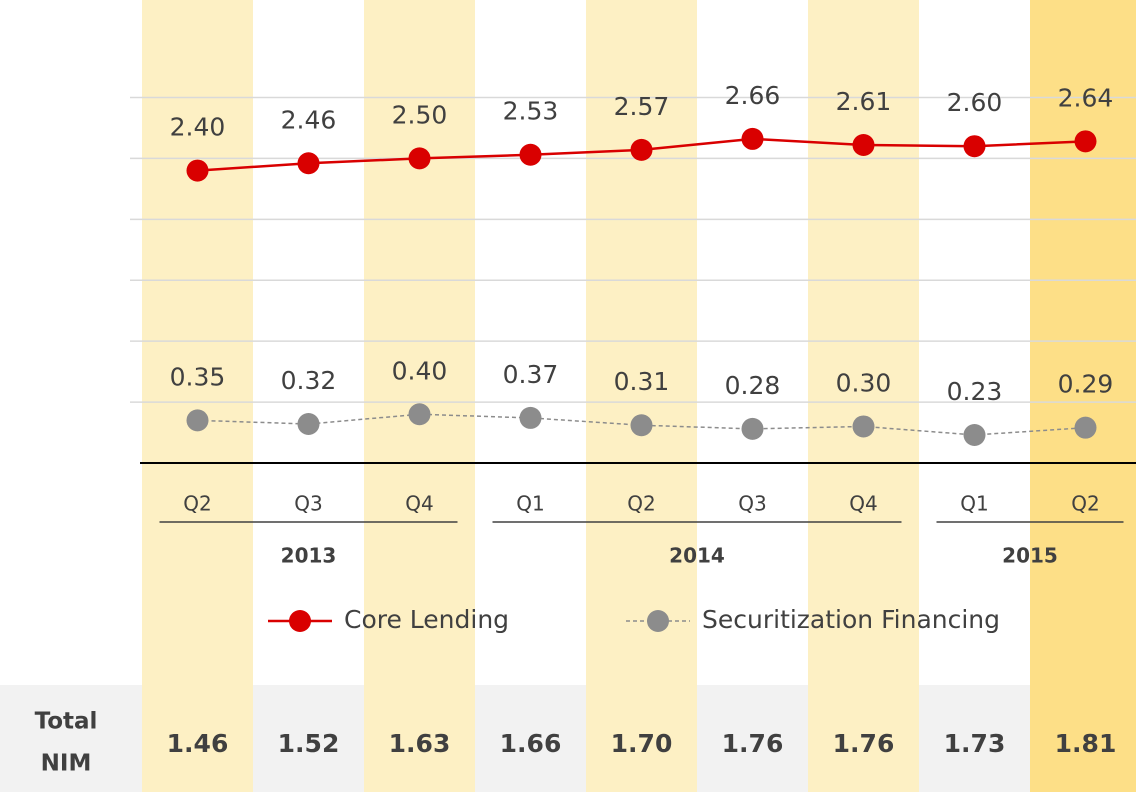 The image size is (1136, 792). I want to click on data-label: 0.32, so click(309, 380).